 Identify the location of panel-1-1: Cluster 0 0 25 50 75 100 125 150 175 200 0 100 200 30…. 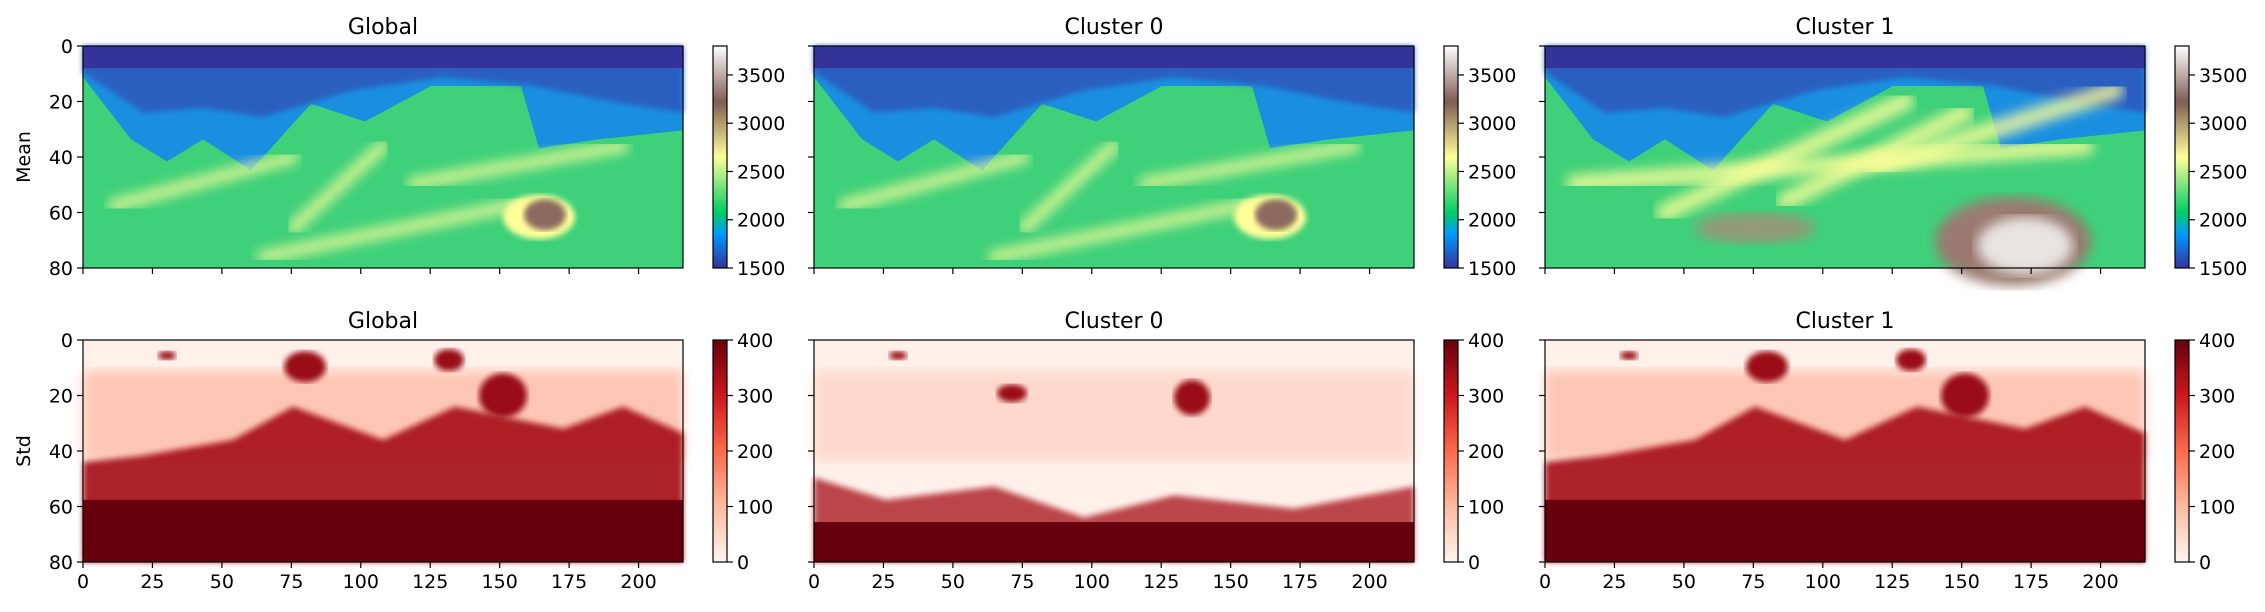
(1156, 451).